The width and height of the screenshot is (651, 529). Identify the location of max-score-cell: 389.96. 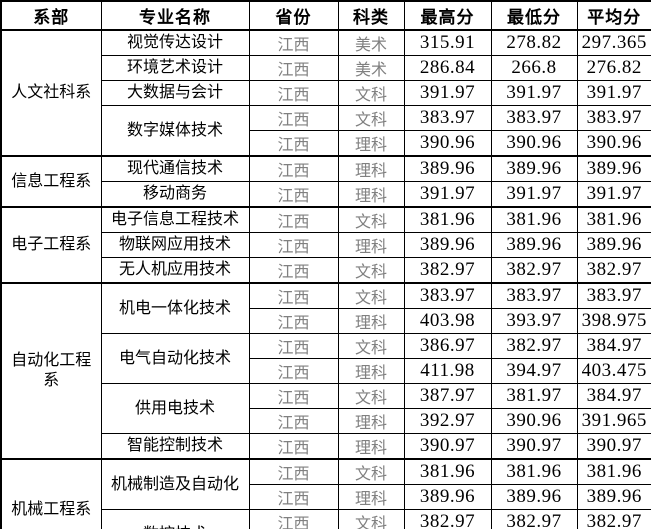
(447, 245).